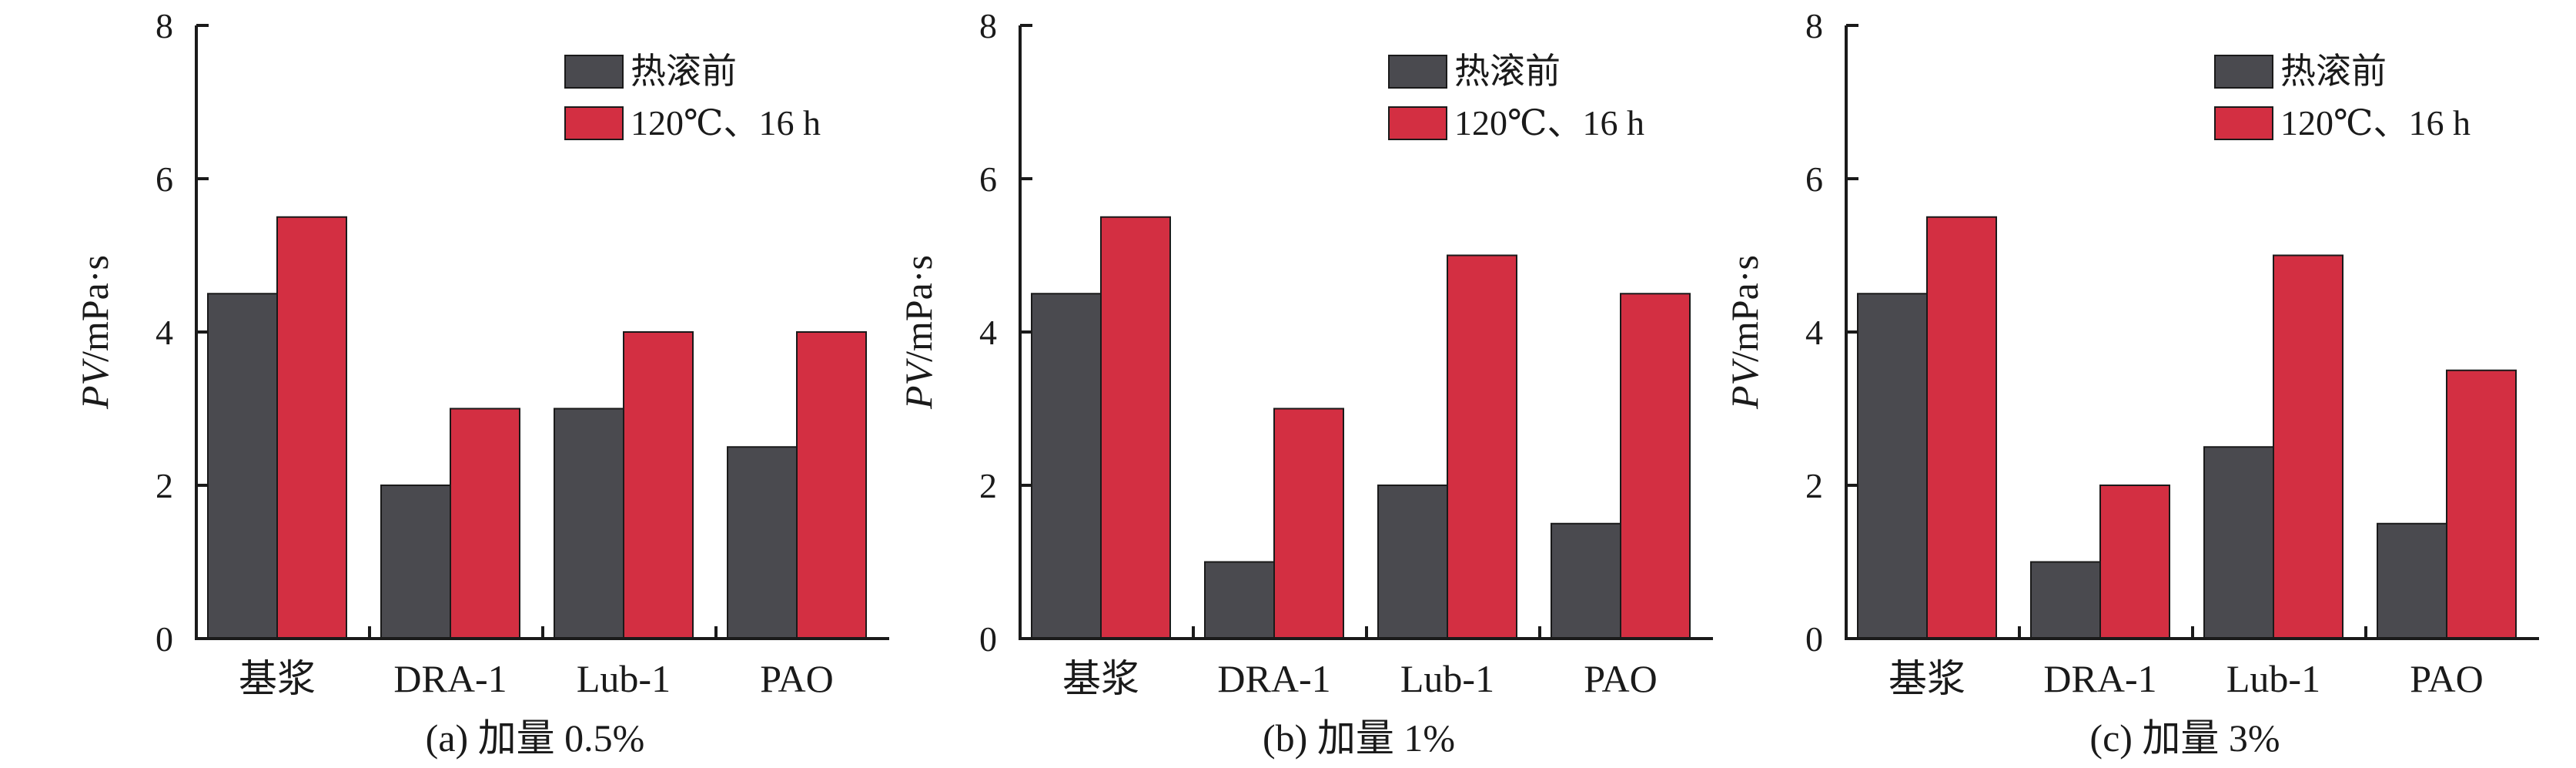 The width and height of the screenshot is (2576, 768). What do you see at coordinates (1359, 738) in the screenshot?
I see `panel-caption: (b) 加量 1%` at bounding box center [1359, 738].